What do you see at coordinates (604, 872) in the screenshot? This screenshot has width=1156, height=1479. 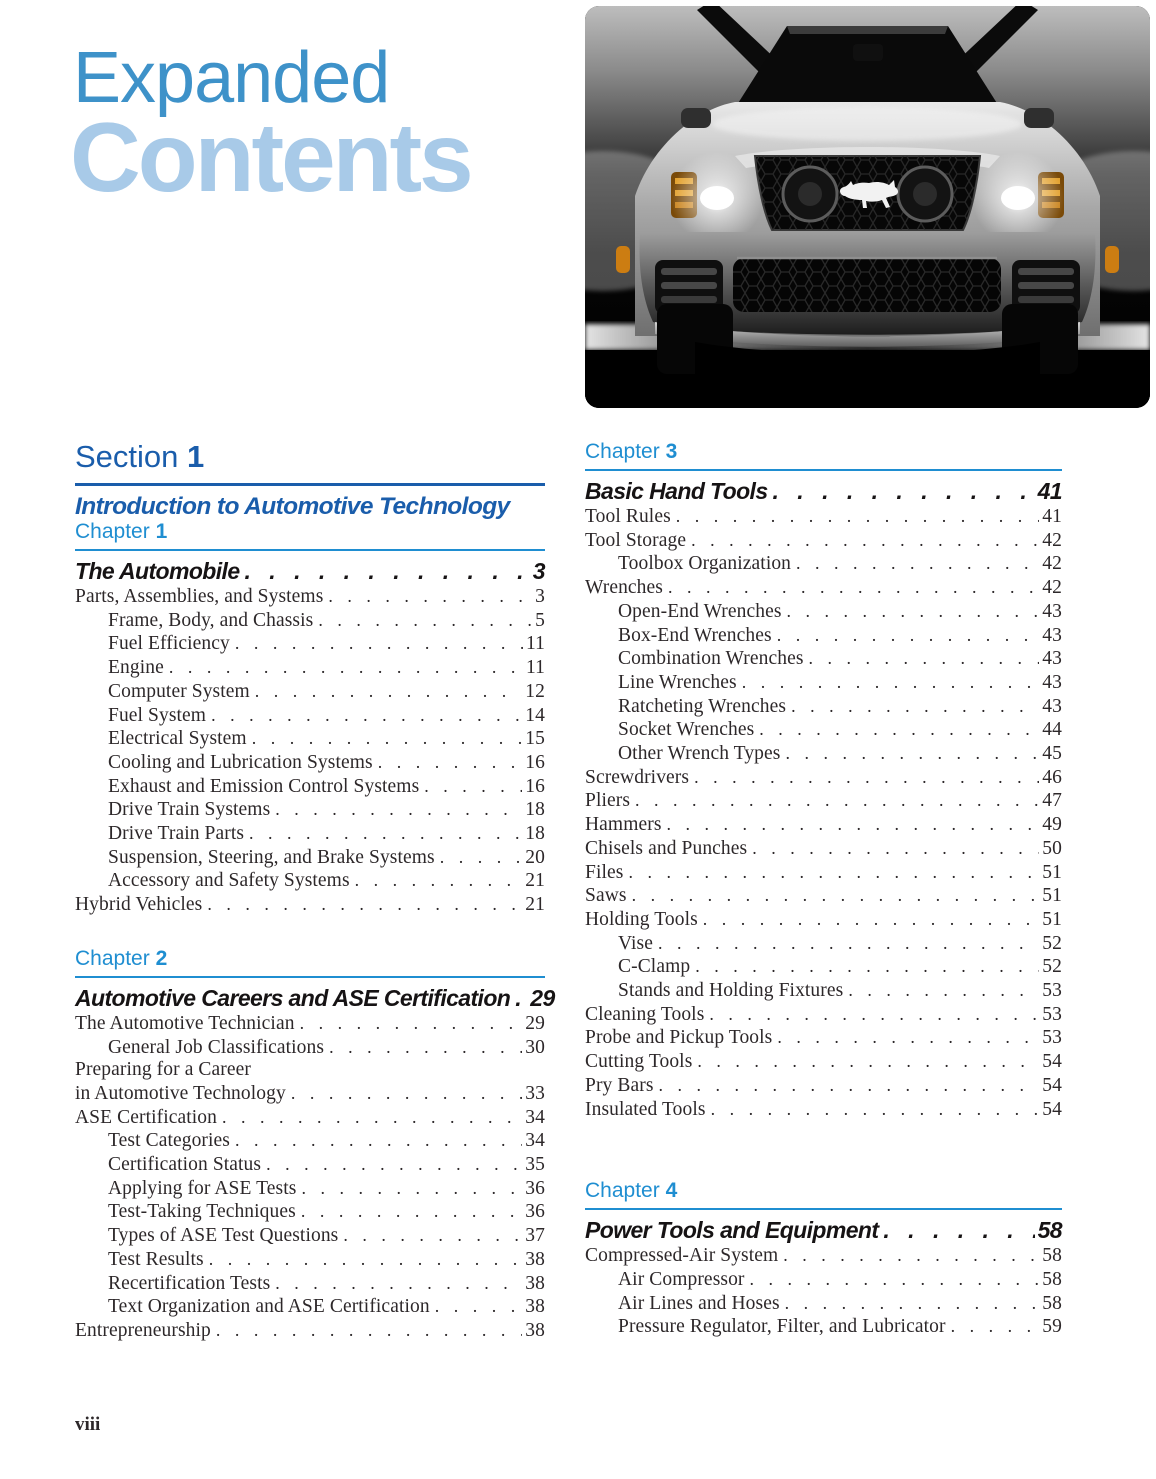 I see `toc-entry-text: Files` at bounding box center [604, 872].